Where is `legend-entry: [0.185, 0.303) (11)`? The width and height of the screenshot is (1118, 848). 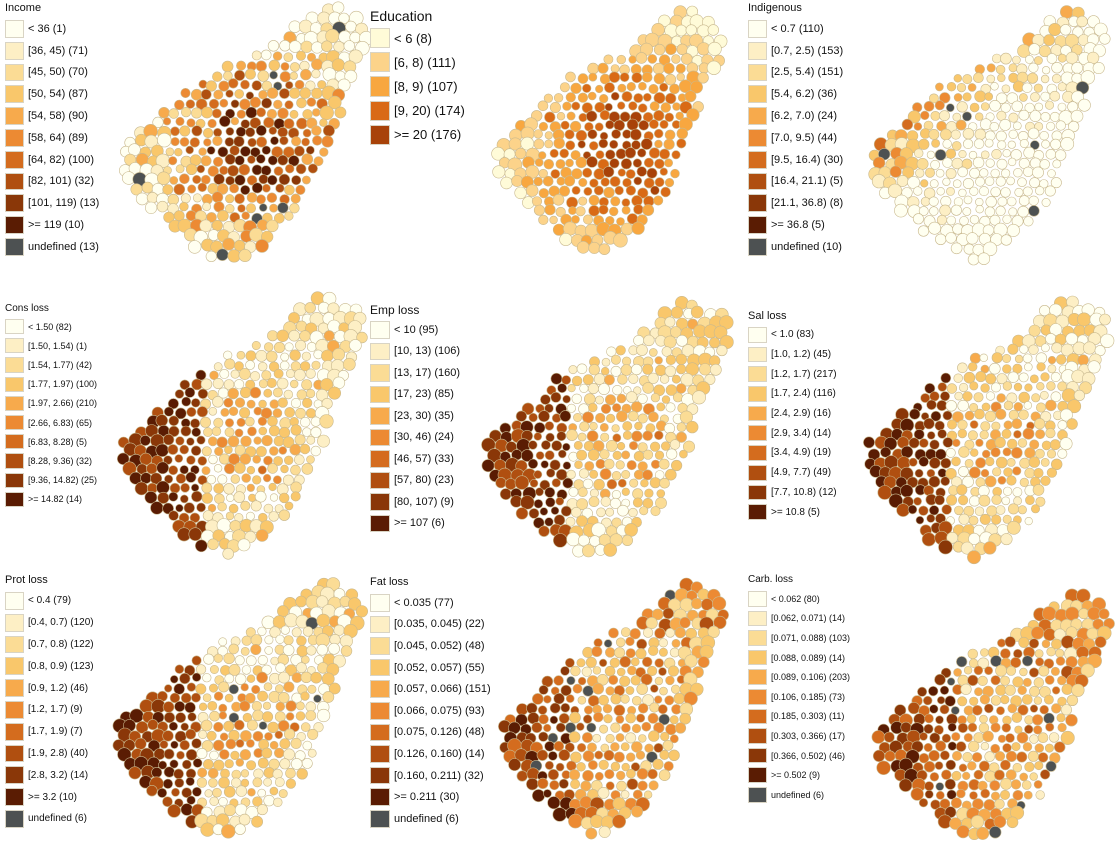 legend-entry: [0.185, 0.303) (11) is located at coordinates (799, 717).